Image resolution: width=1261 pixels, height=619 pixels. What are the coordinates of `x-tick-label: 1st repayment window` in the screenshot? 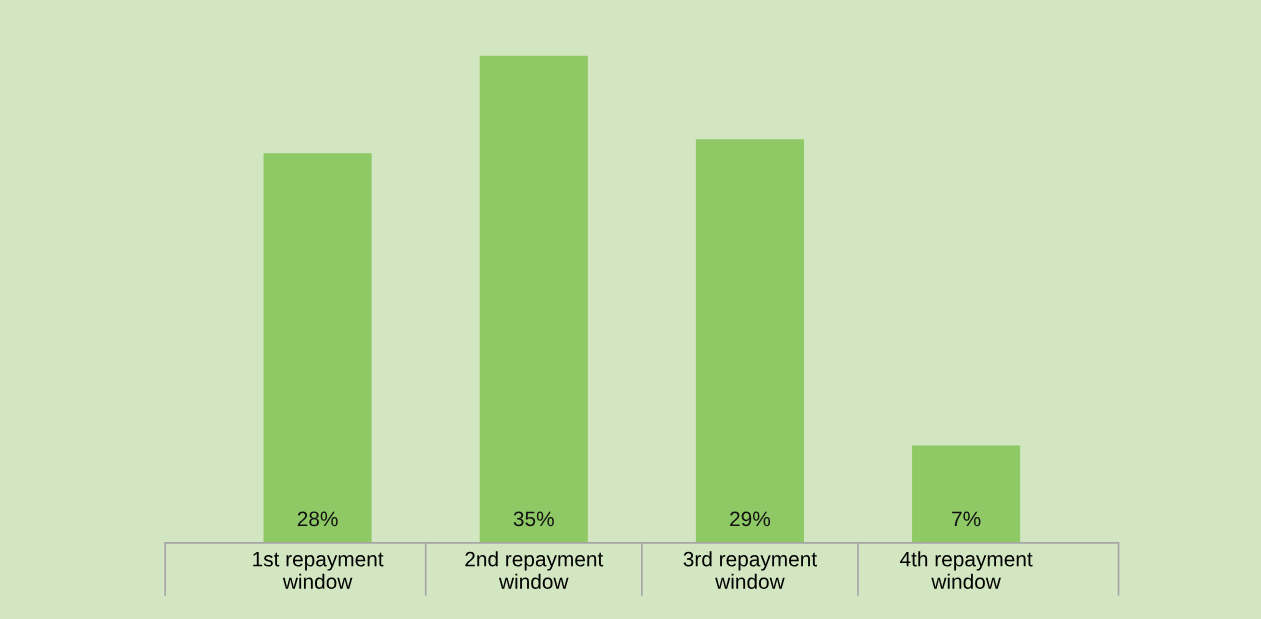 It's located at (318, 570).